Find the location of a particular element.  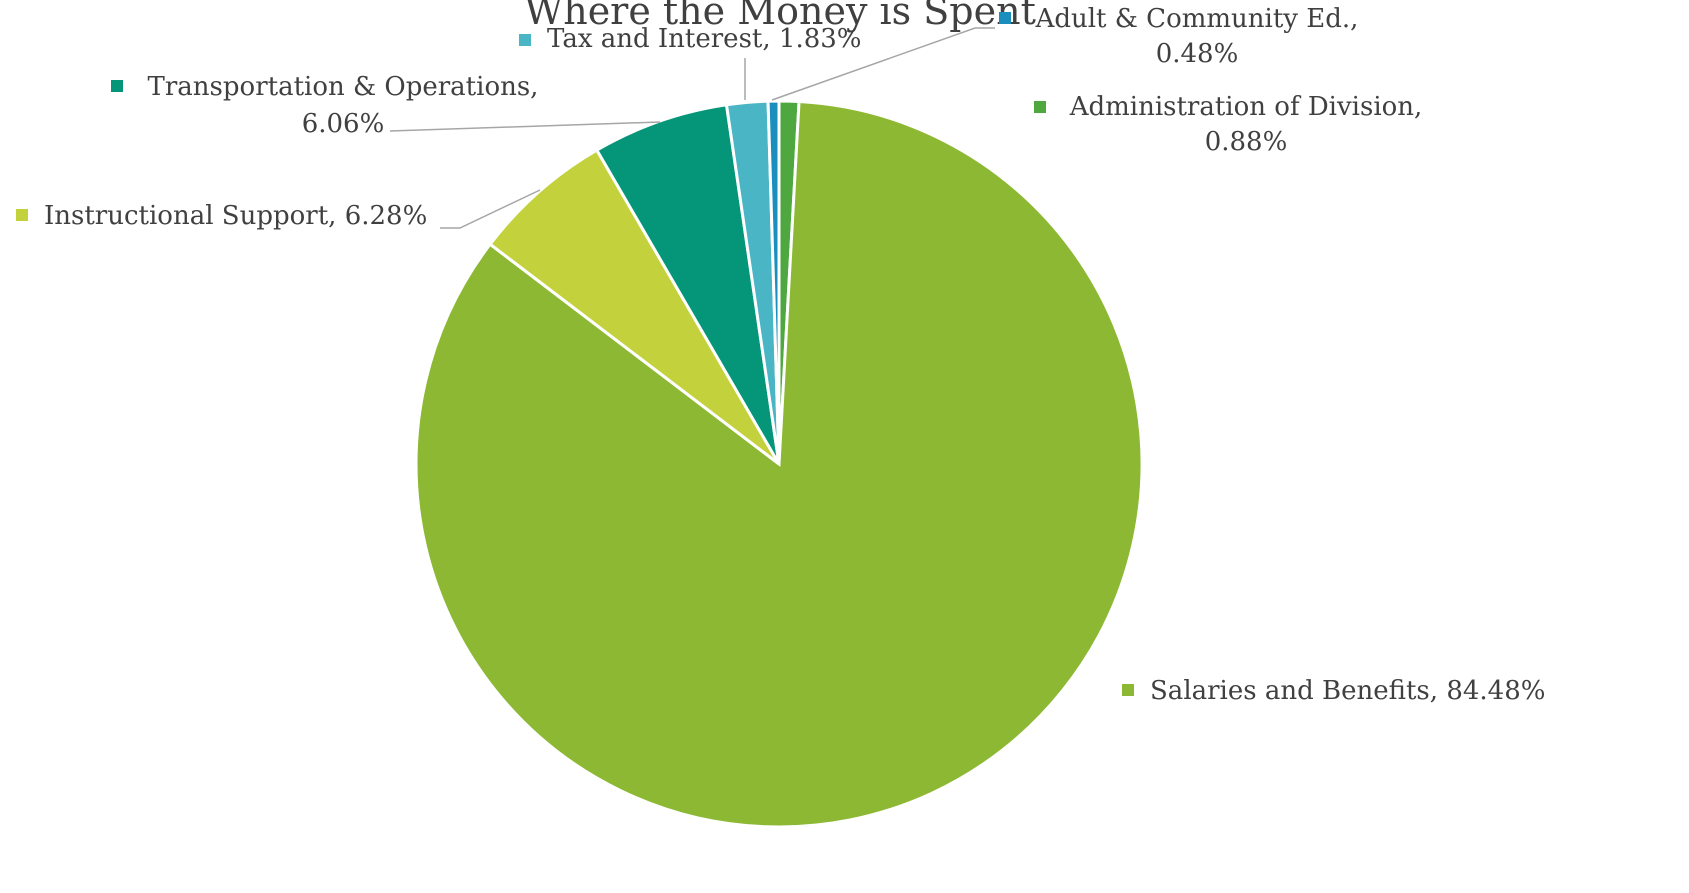

data-label: Tax and Interest, 1.83% is located at coordinates (704, 39).